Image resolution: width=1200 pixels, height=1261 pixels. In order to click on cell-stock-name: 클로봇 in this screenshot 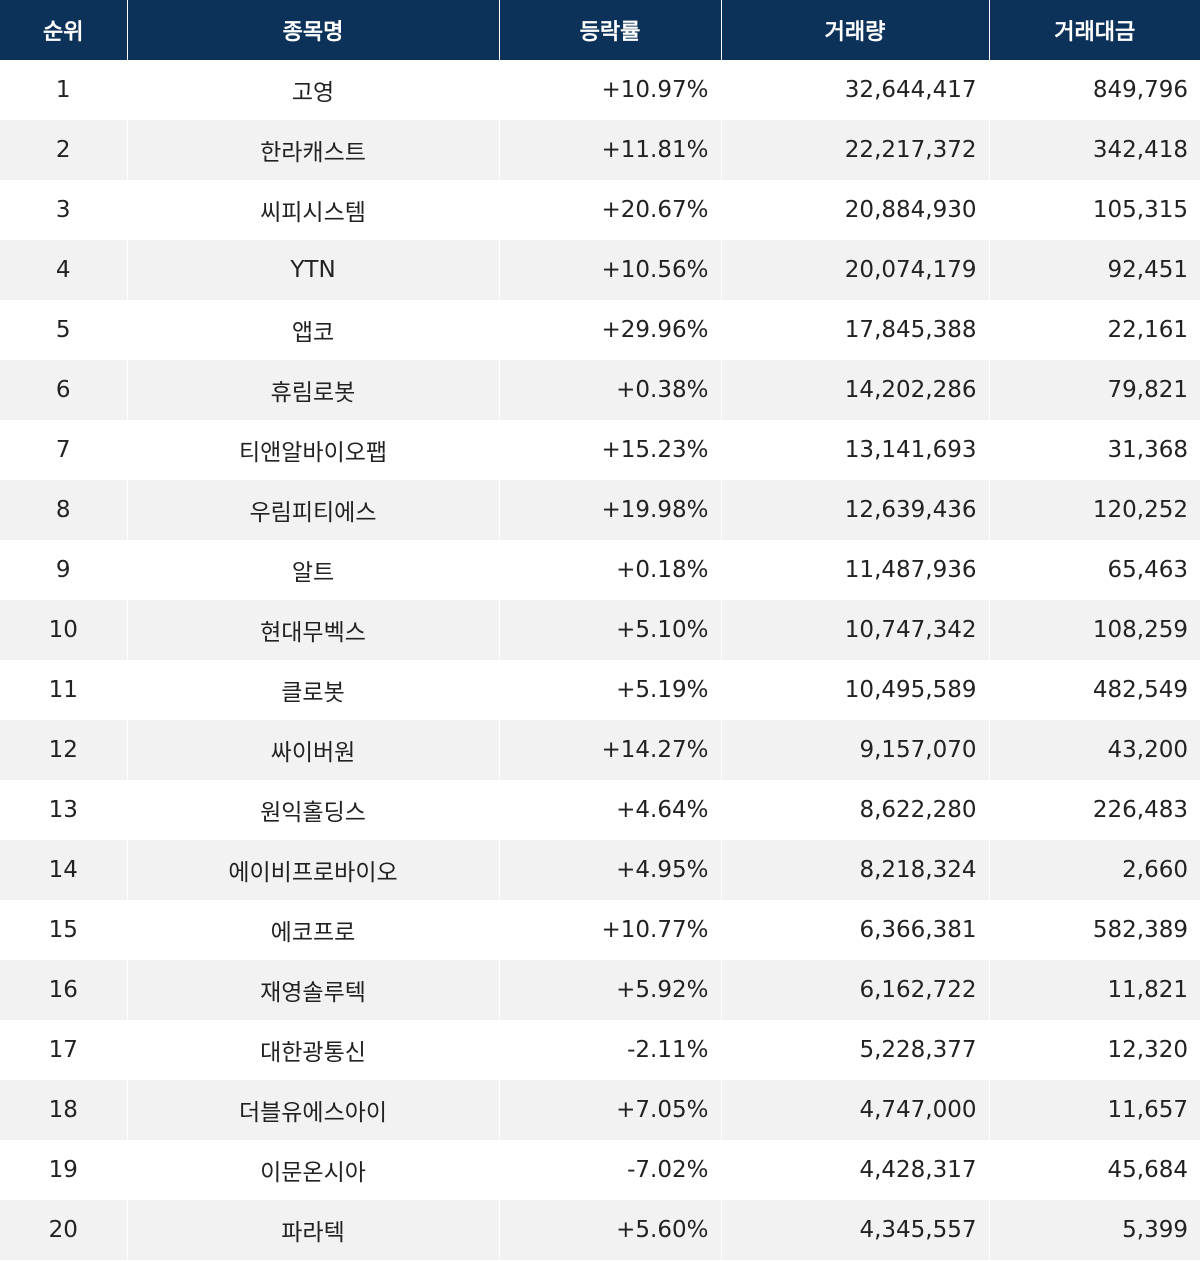, I will do `click(313, 690)`.